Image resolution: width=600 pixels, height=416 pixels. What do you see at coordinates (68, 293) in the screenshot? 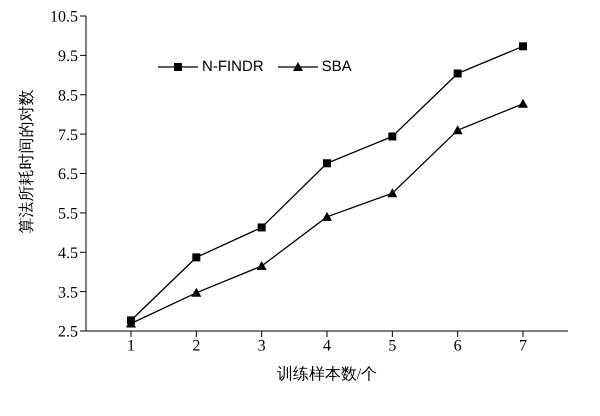
I see `y-tick-label: 3.5` at bounding box center [68, 293].